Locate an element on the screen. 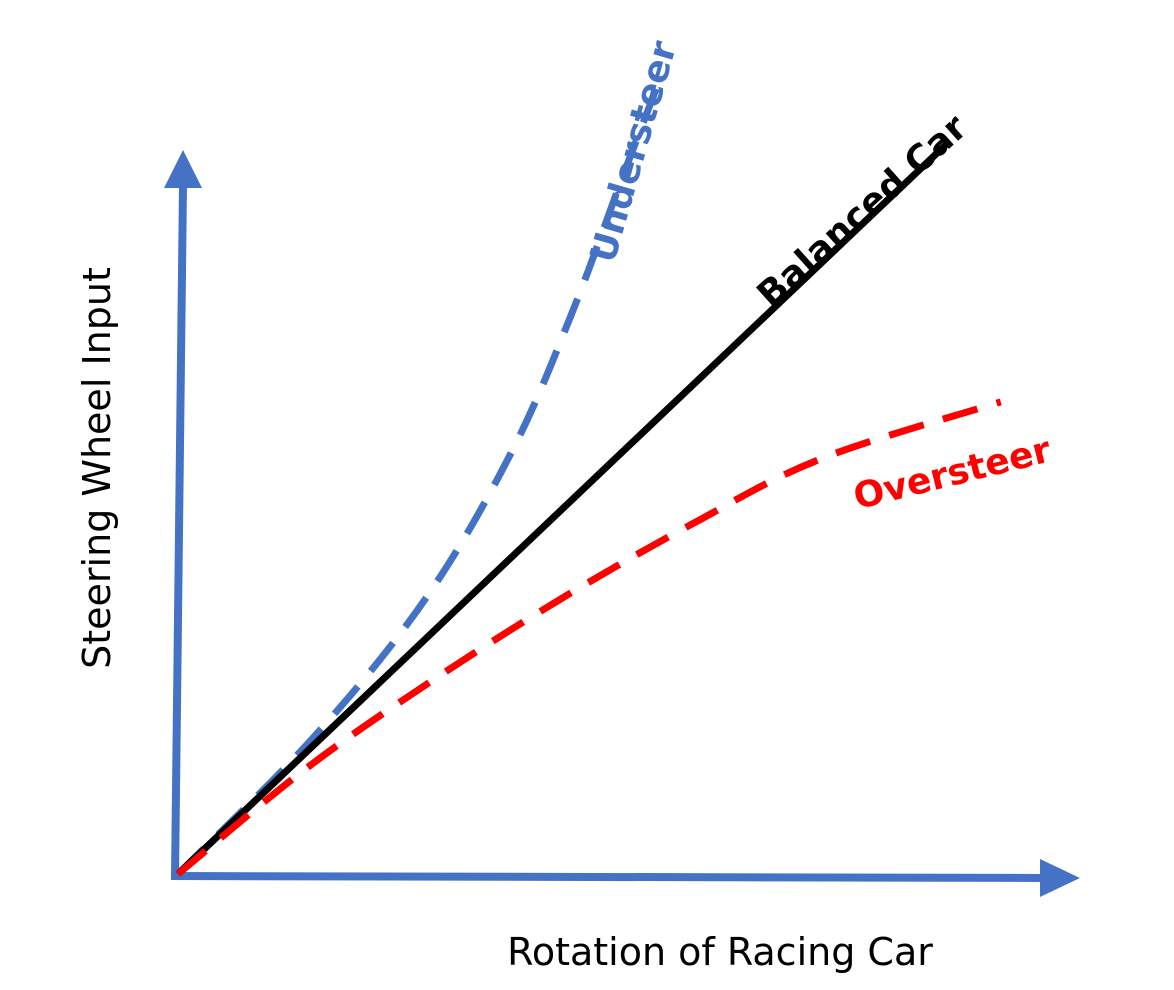  series-label-oversteer: Oversteer is located at coordinates (953, 474).